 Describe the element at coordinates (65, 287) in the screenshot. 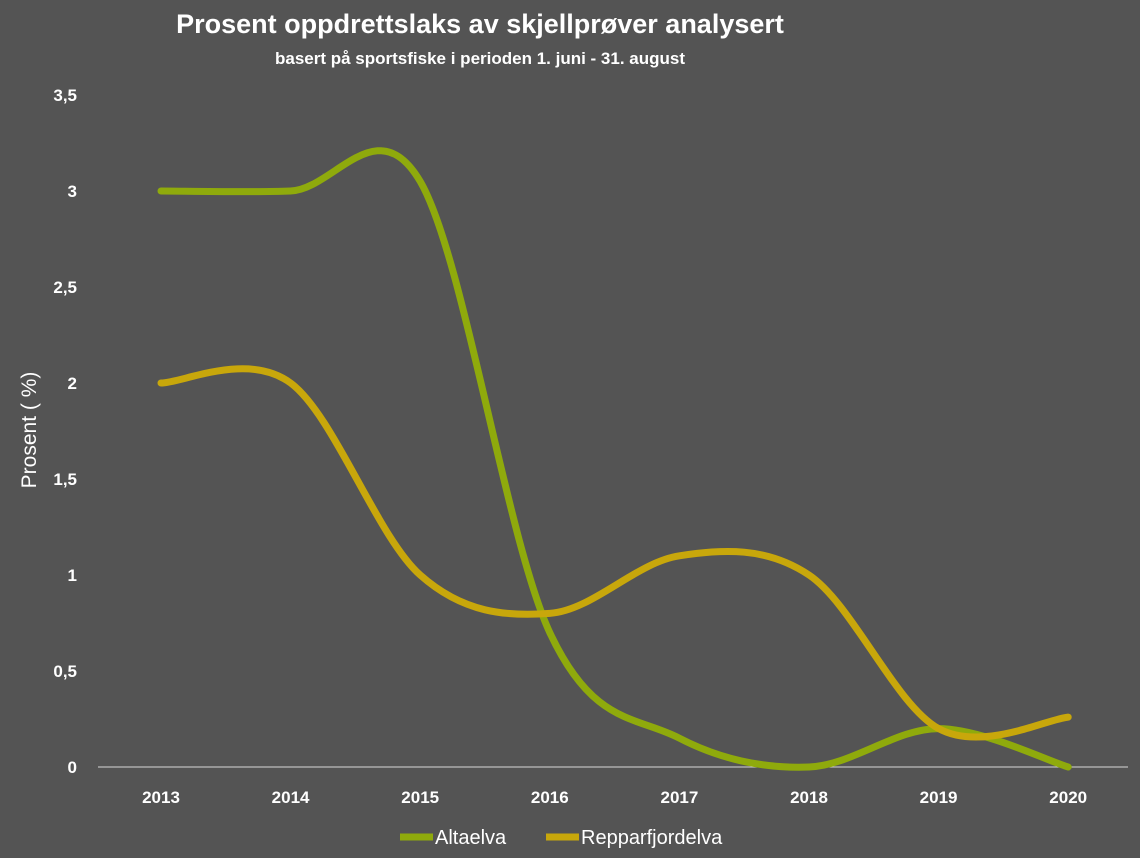

I see `y-tick-label: 2,5` at that location.